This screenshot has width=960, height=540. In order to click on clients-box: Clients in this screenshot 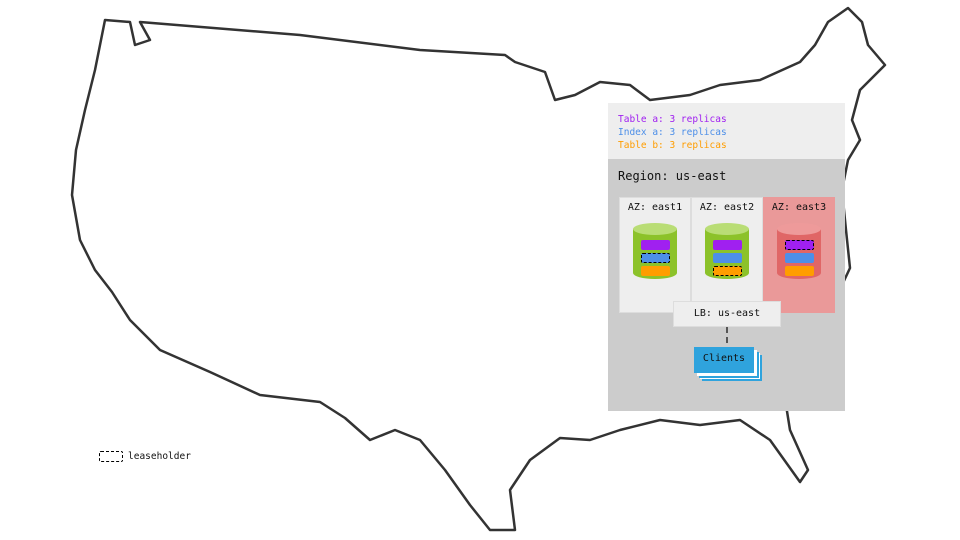, I will do `click(724, 360)`.